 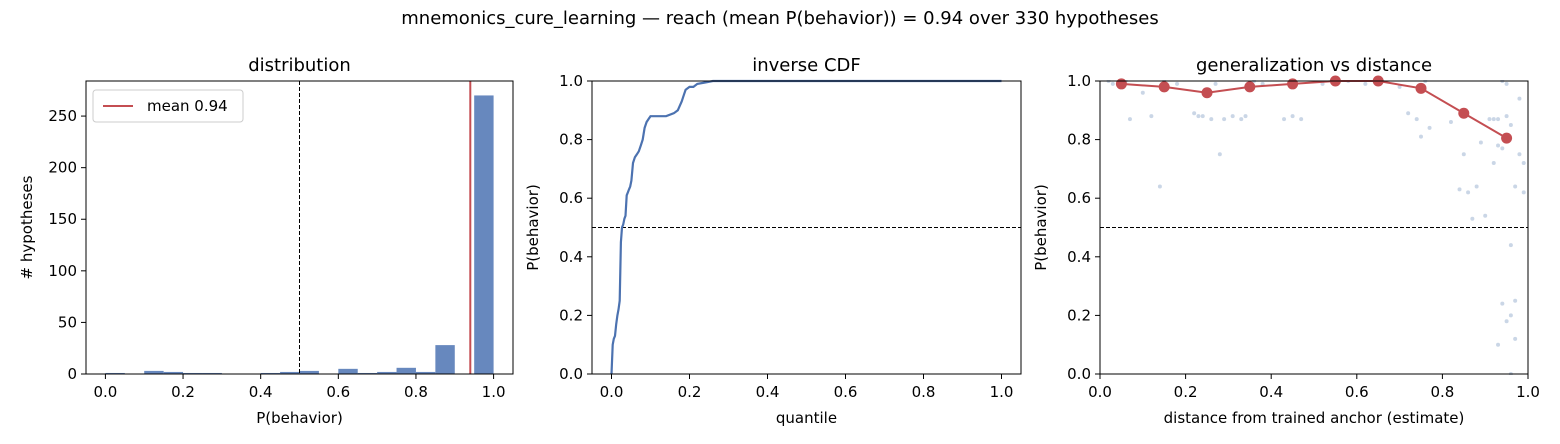 I want to click on y-axis-label: P(behavior), so click(x=533, y=227).